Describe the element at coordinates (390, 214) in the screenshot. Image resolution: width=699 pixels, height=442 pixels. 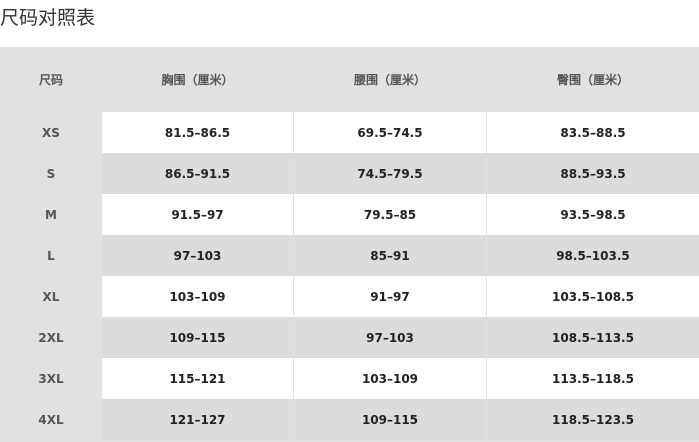
I see `waist-value: 79.5–85` at that location.